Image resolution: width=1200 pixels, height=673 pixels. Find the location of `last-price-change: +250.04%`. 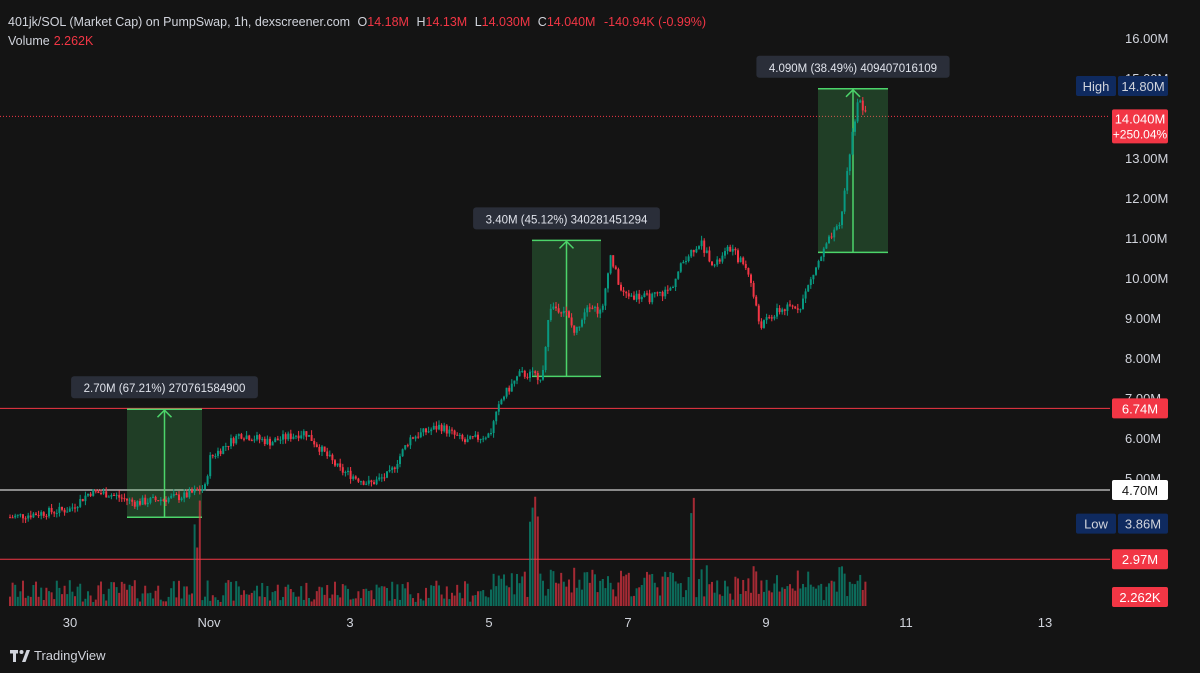

last-price-change: +250.04% is located at coordinates (1140, 134).